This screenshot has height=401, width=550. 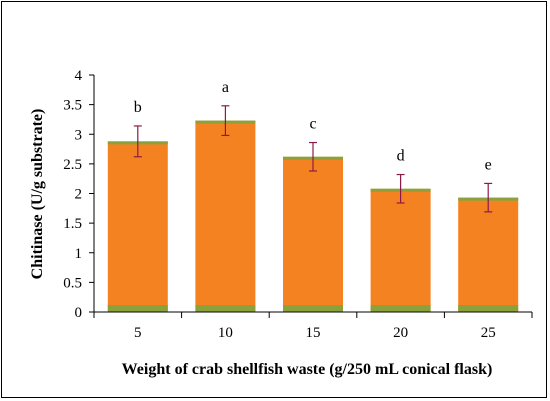 What do you see at coordinates (313, 315) in the screenshot?
I see `x-tick-marks` at bounding box center [313, 315].